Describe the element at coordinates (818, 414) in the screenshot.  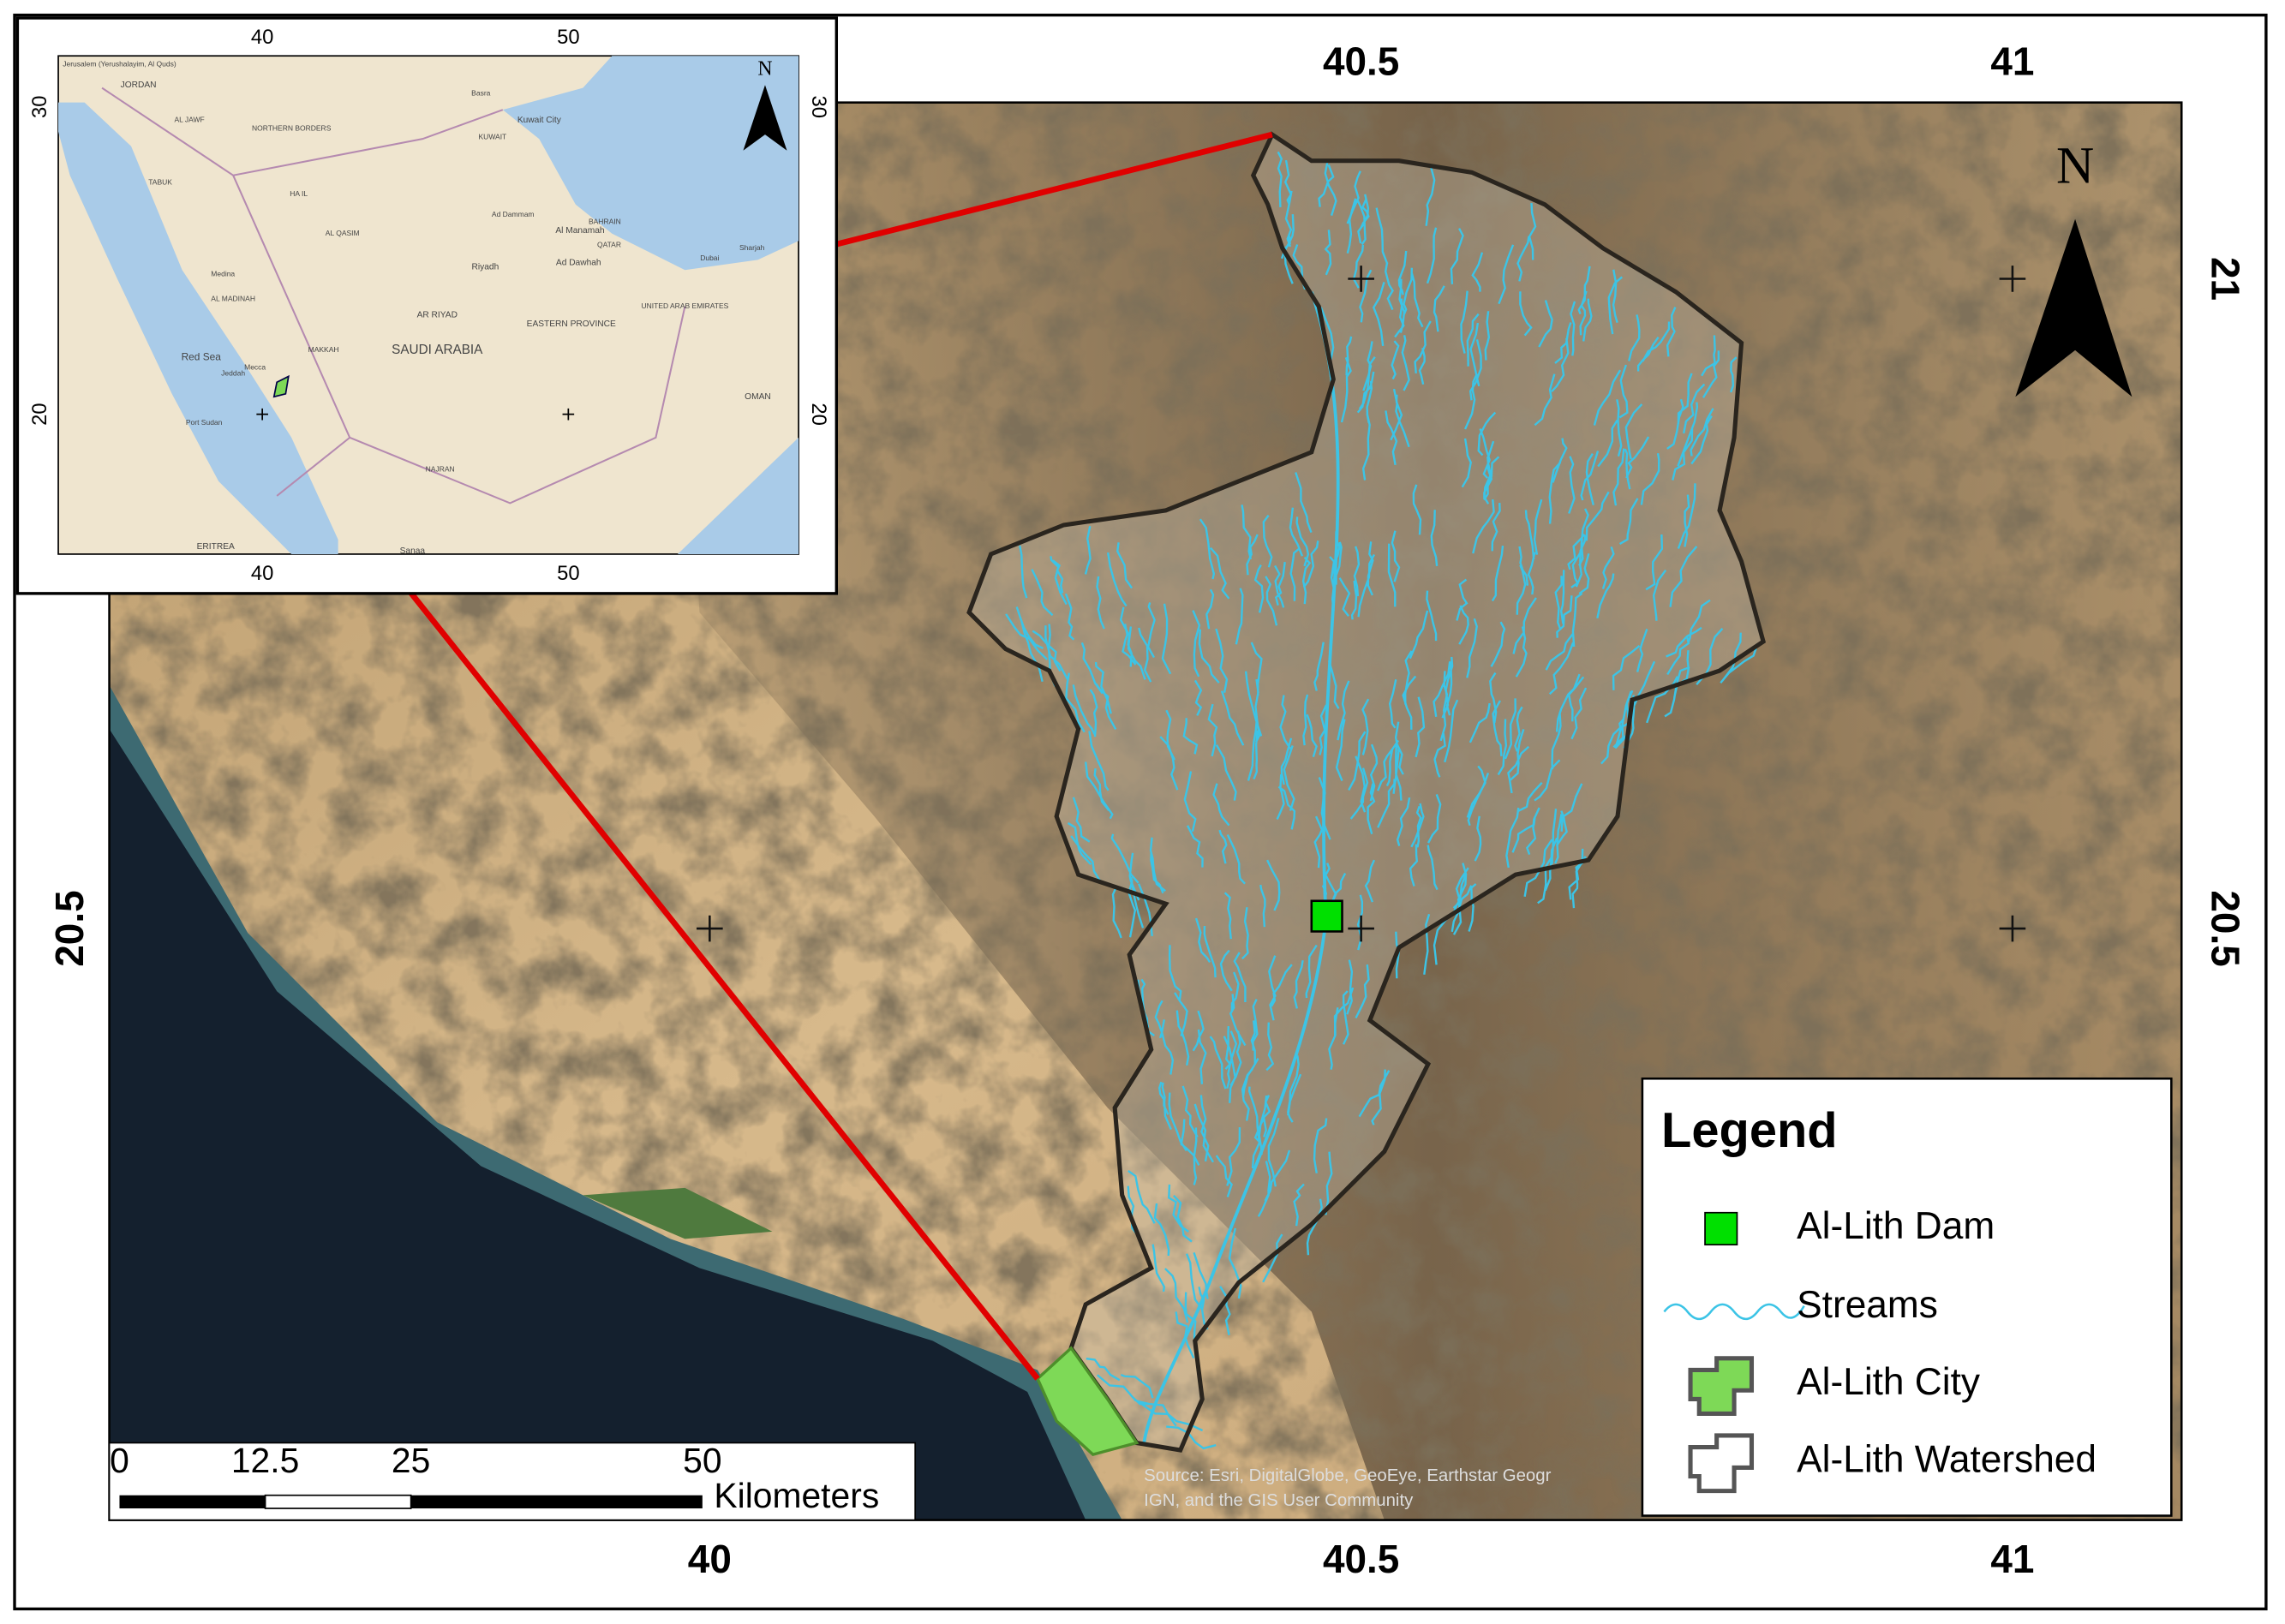
I see `inset-right-coordinate: 20` at that location.